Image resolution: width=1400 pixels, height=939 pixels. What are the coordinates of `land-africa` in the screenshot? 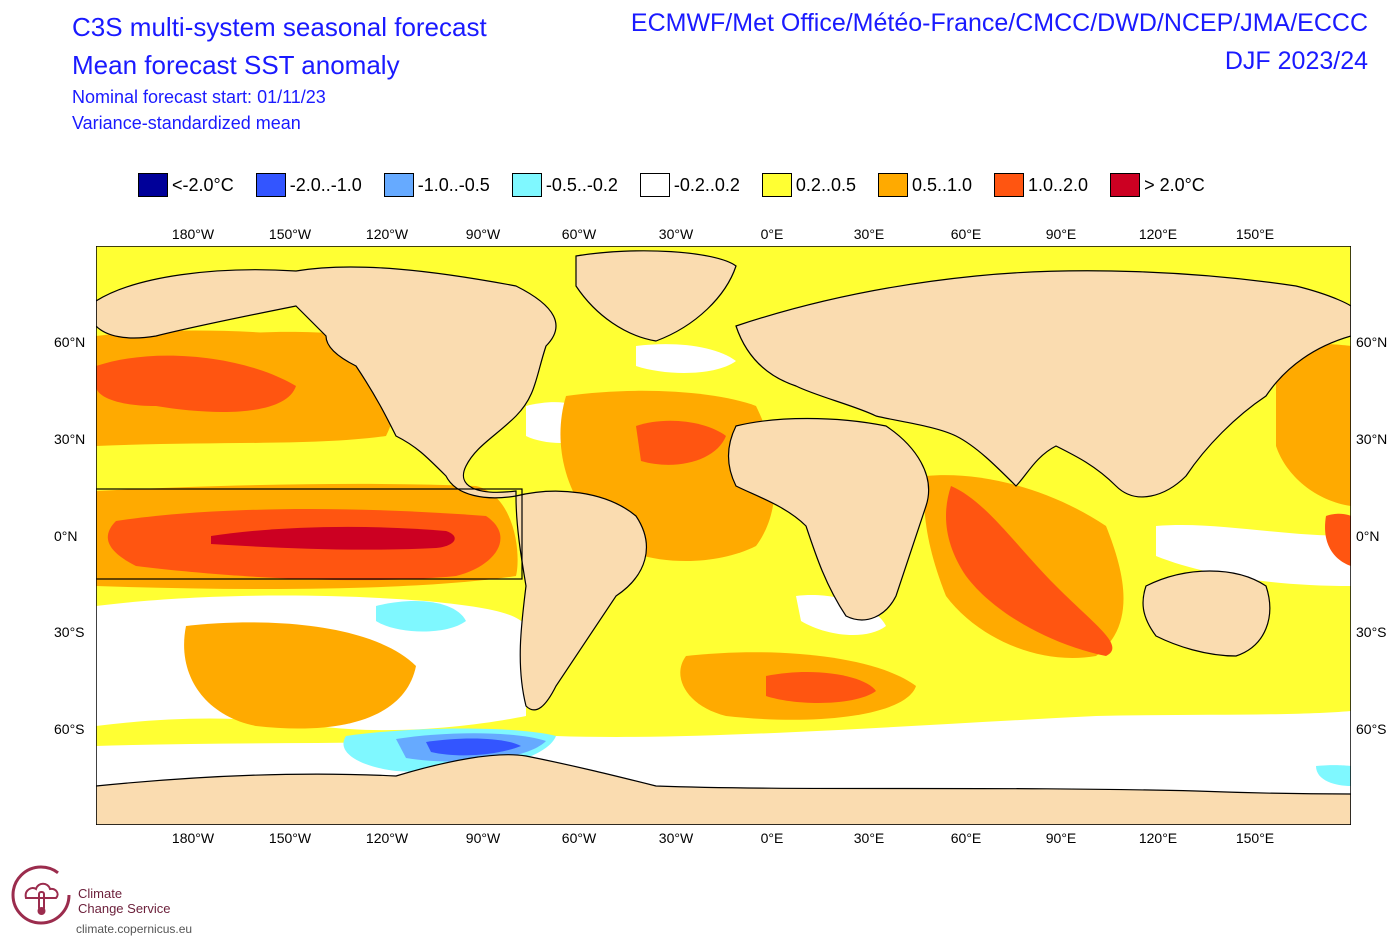 It's located at (828, 519).